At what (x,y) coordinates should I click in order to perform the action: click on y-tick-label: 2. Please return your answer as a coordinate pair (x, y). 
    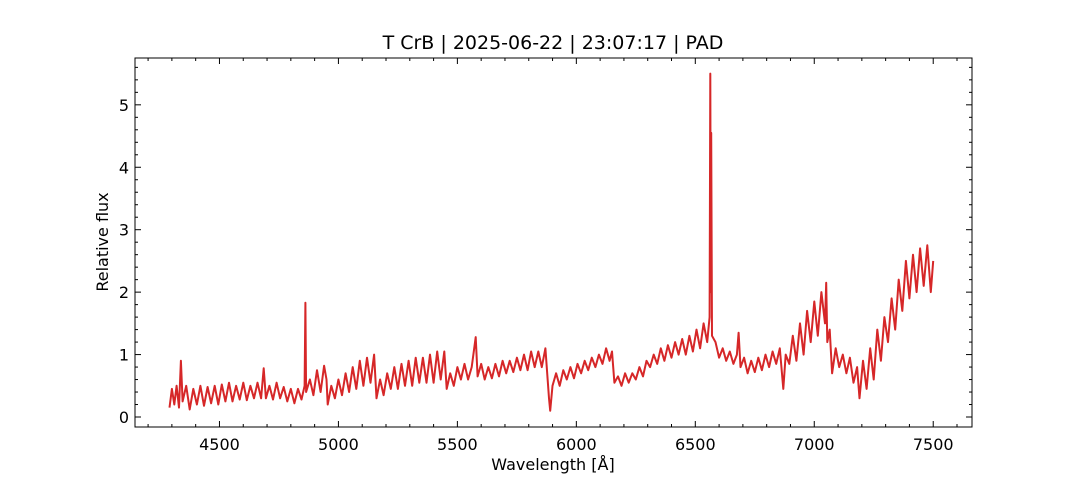
    Looking at the image, I should click on (124, 292).